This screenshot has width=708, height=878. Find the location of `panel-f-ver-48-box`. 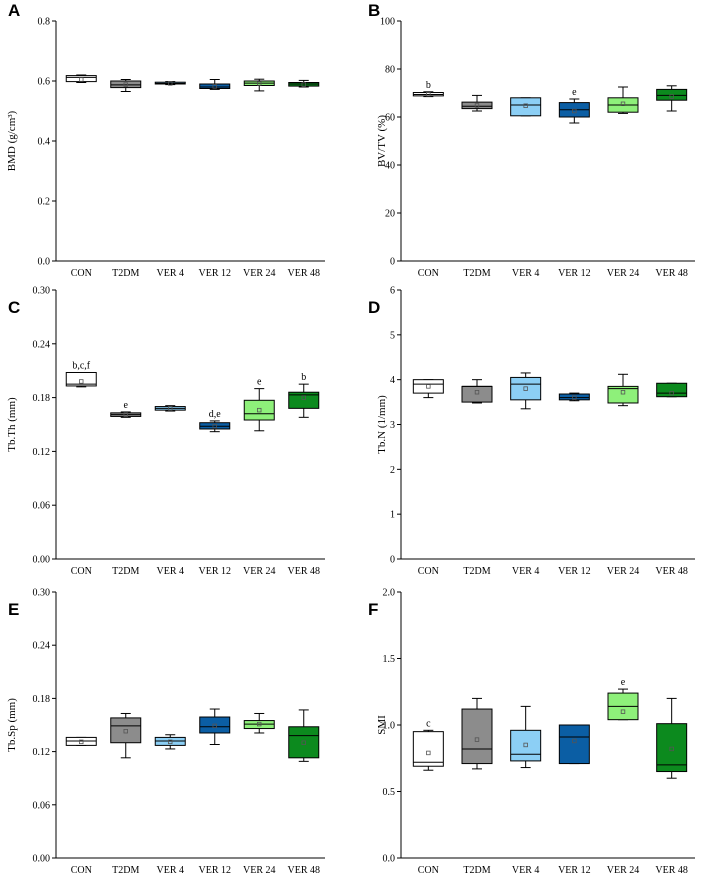

panel-f-ver-48-box is located at coordinates (672, 748).